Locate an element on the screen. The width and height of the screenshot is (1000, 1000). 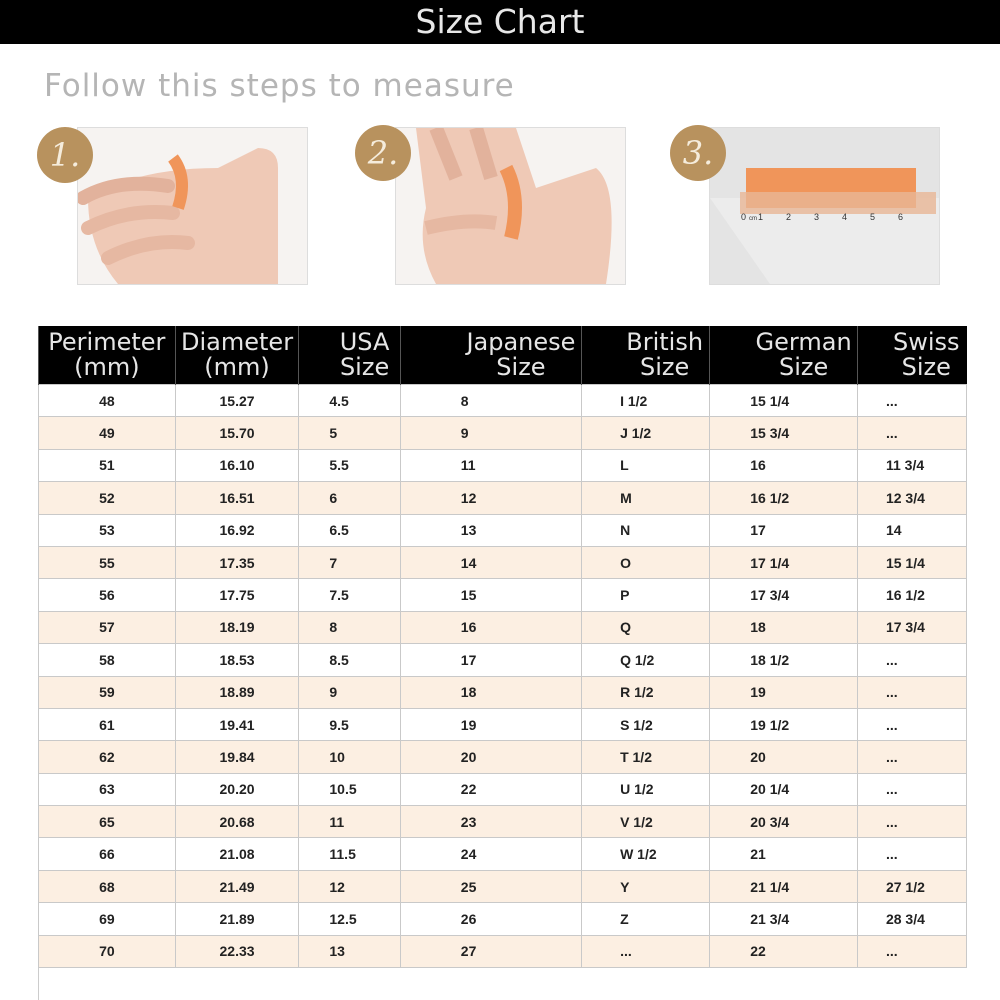
step-1-image is located at coordinates (192, 206).